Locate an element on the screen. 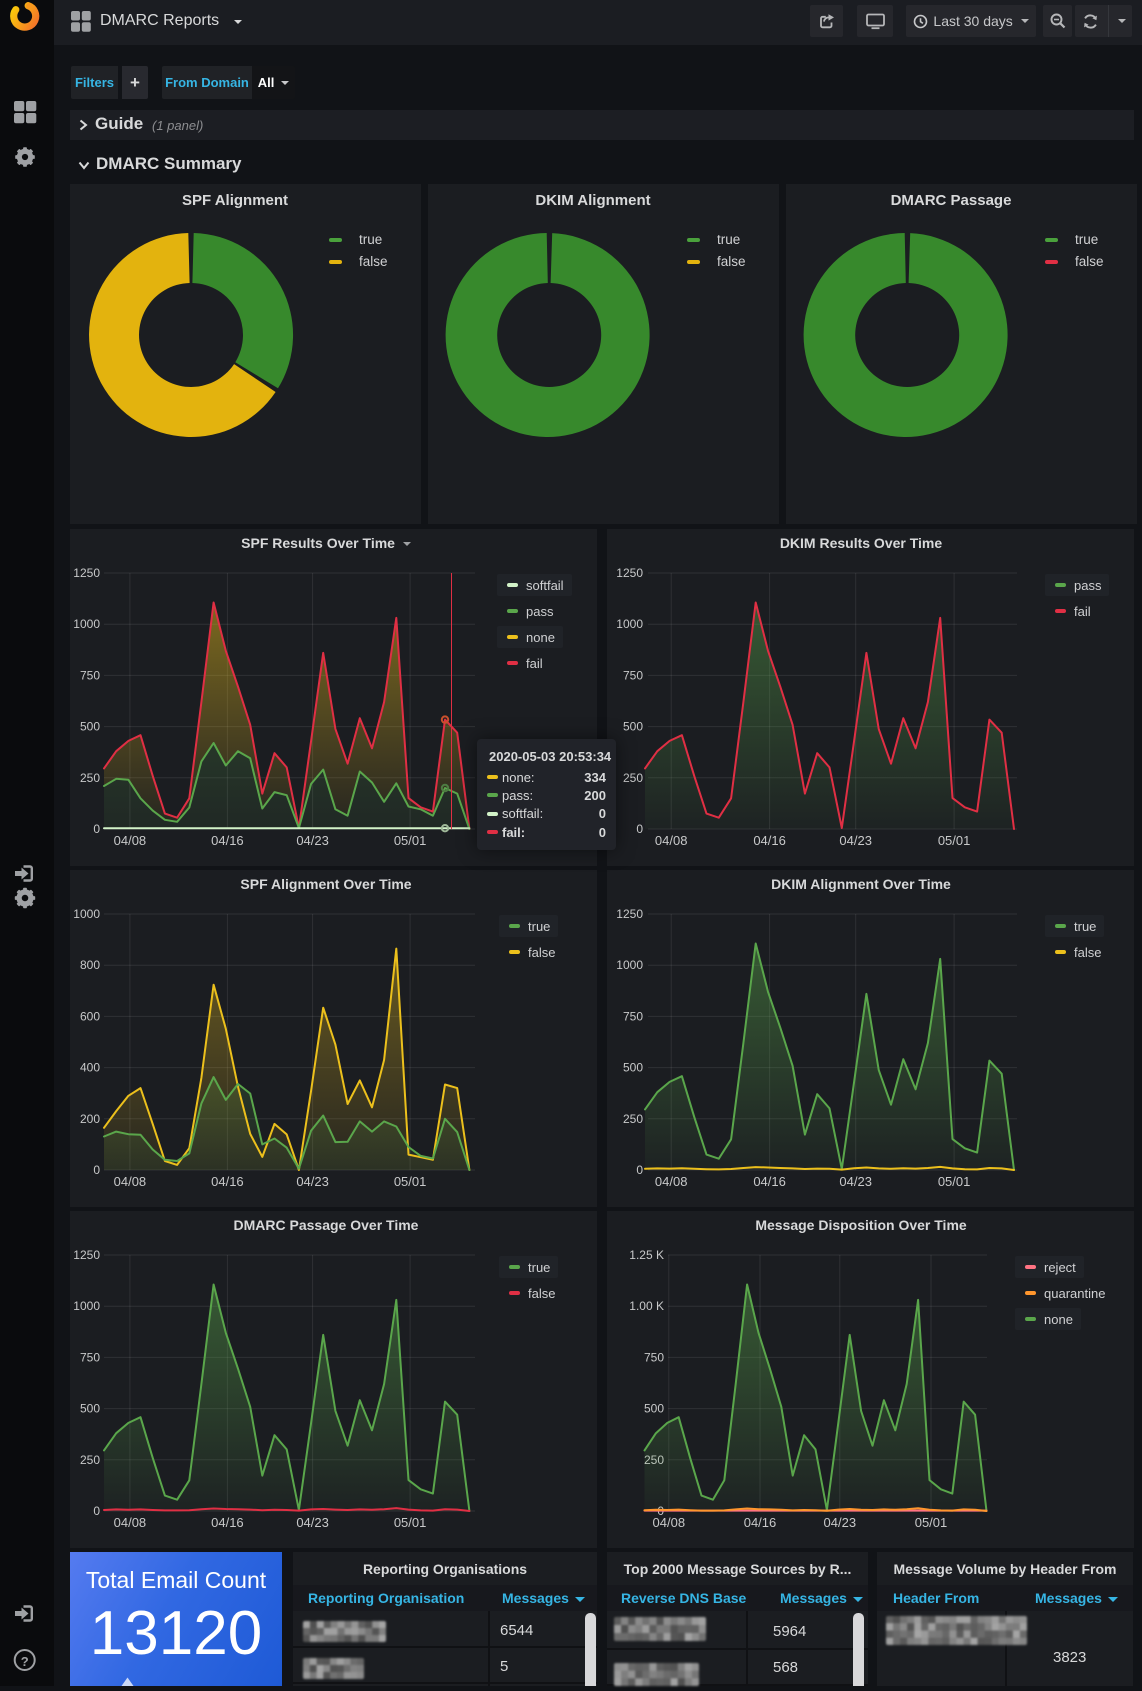 The image size is (1142, 1691). svg-text: 600 is located at coordinates (90, 1016).